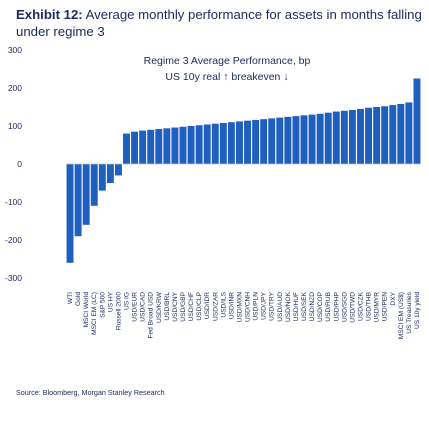 The image size is (429, 425). Describe the element at coordinates (360, 306) in the screenshot. I see `x-tick-label: USD/CZK` at that location.